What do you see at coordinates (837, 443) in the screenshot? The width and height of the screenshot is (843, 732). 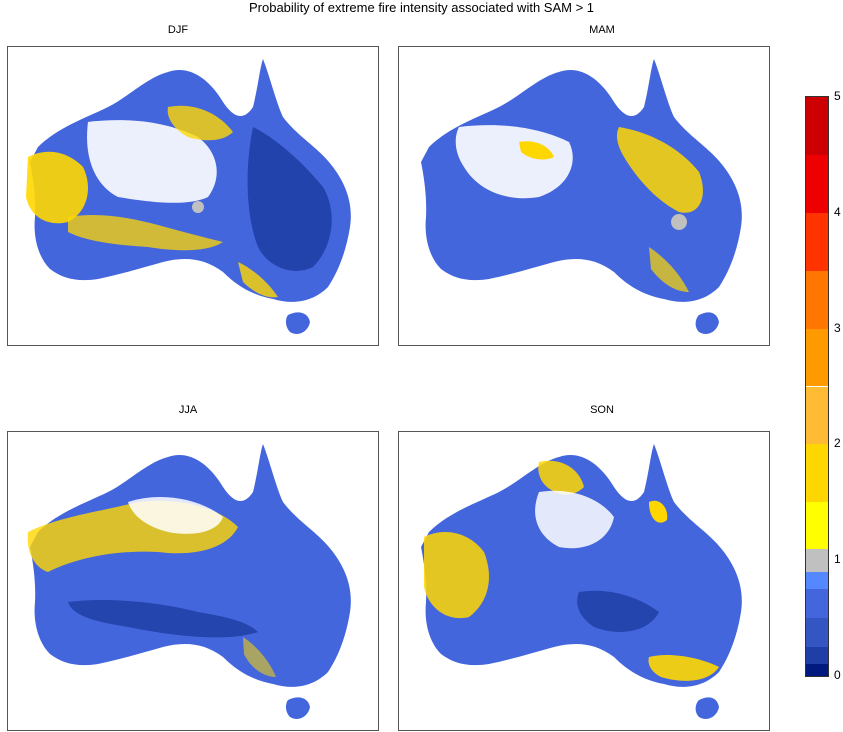 I see `colorbar-tick-label: 2` at bounding box center [837, 443].